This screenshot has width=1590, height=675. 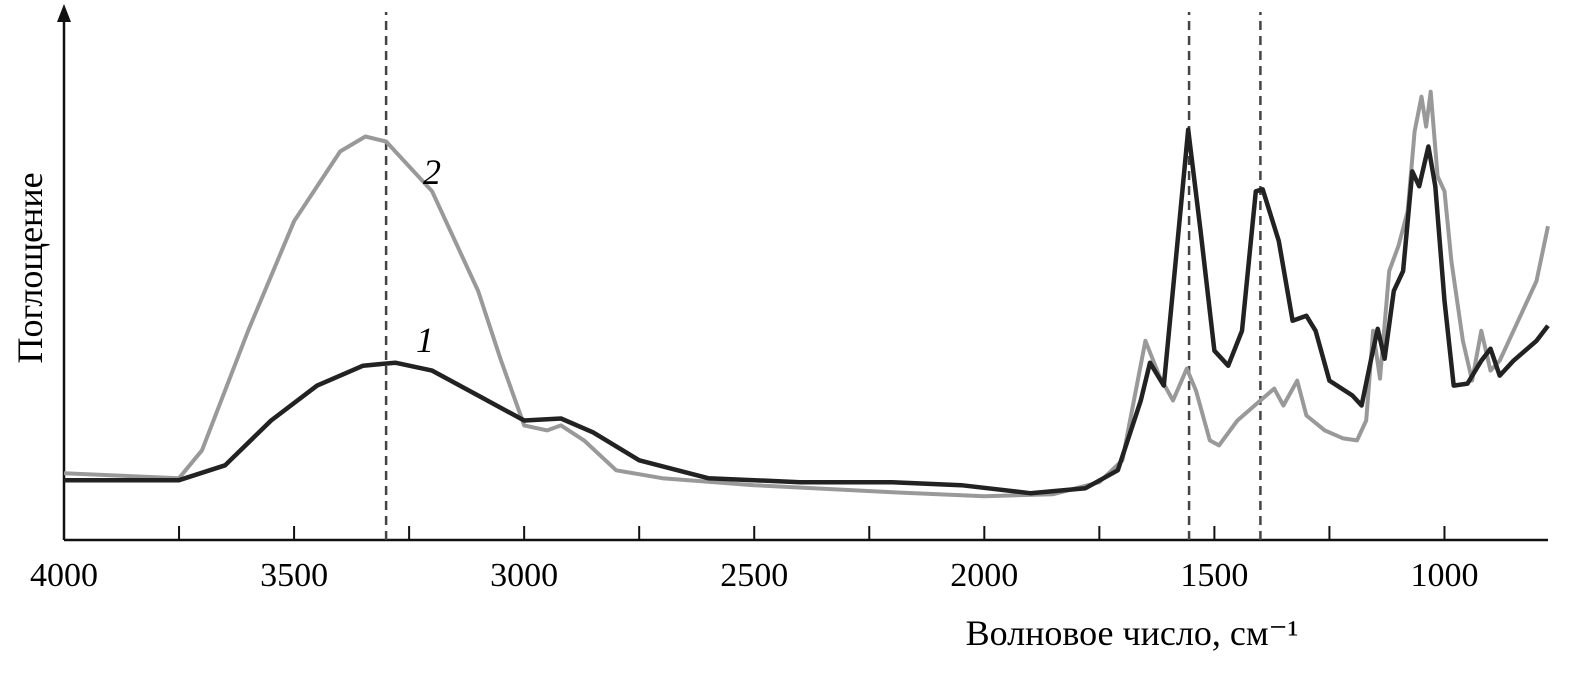 I want to click on x-axis-label: Волновое число, см⁻¹, so click(x=1132, y=633).